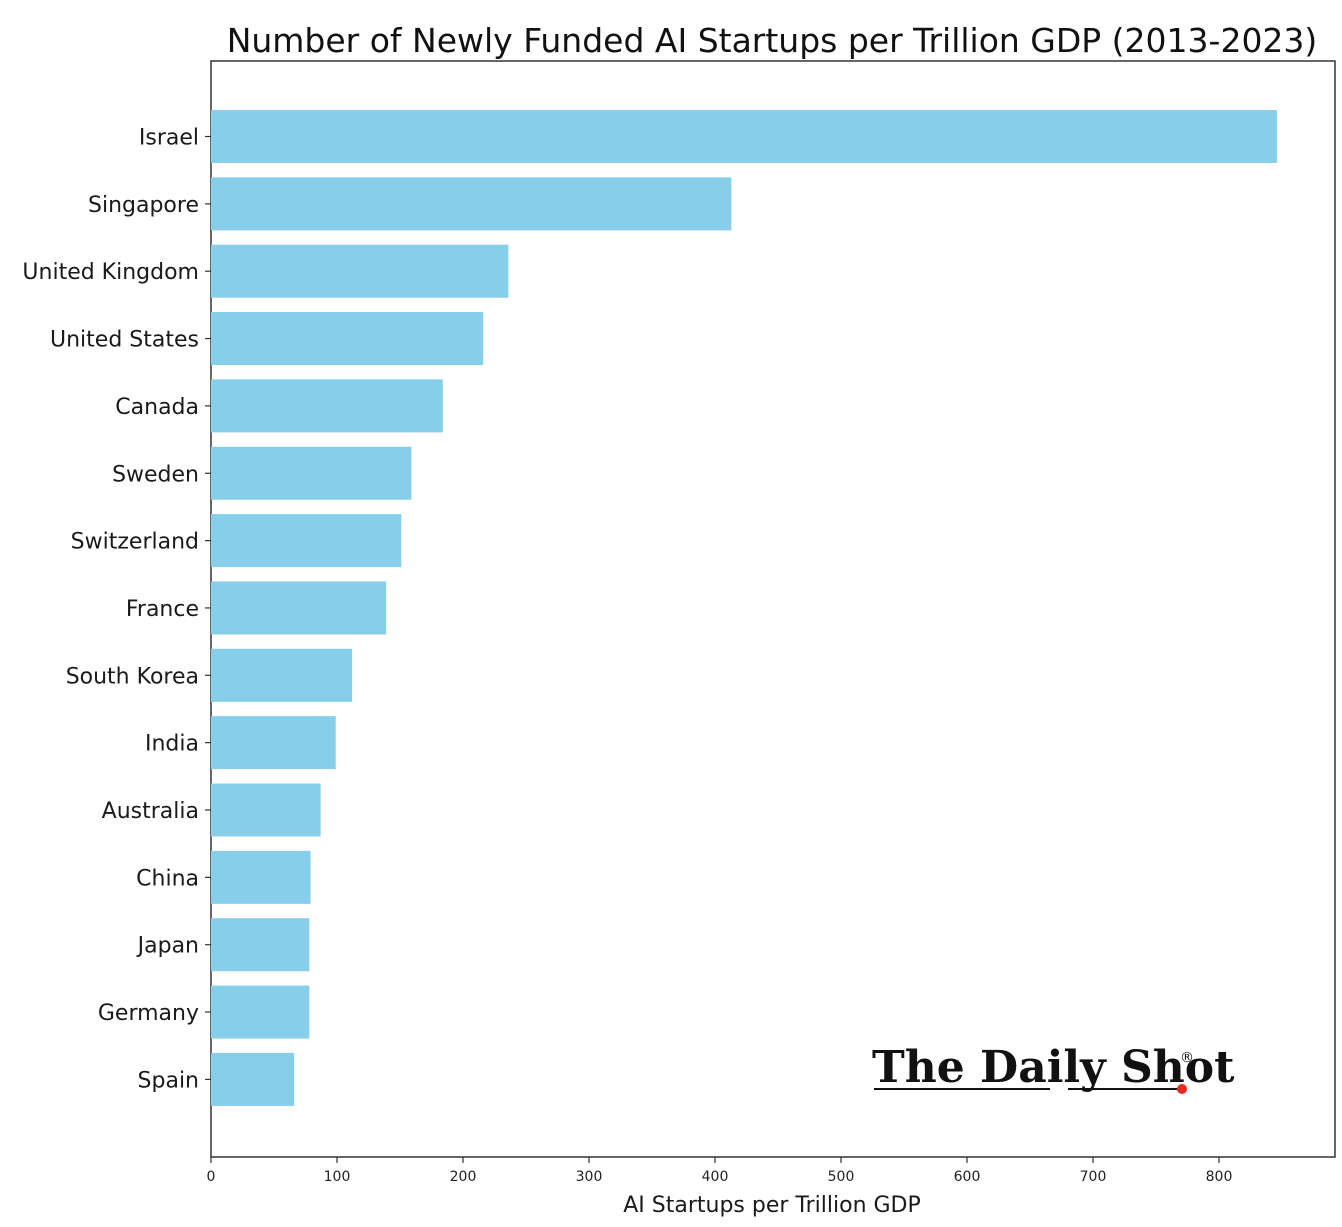  Describe the element at coordinates (172, 744) in the screenshot. I see `y-tick-label: India` at that location.